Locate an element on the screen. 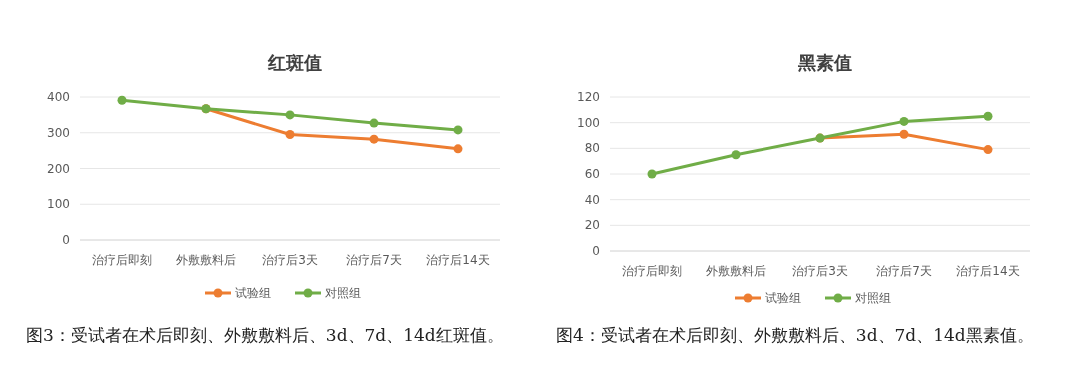 The image size is (1080, 387). y-tick-label: 60 is located at coordinates (592, 174).